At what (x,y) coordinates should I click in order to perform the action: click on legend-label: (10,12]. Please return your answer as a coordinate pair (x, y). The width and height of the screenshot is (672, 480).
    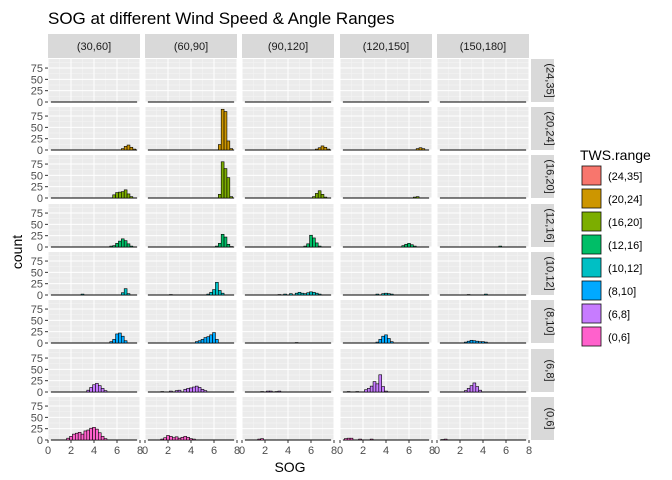
    Looking at the image, I should click on (625, 269).